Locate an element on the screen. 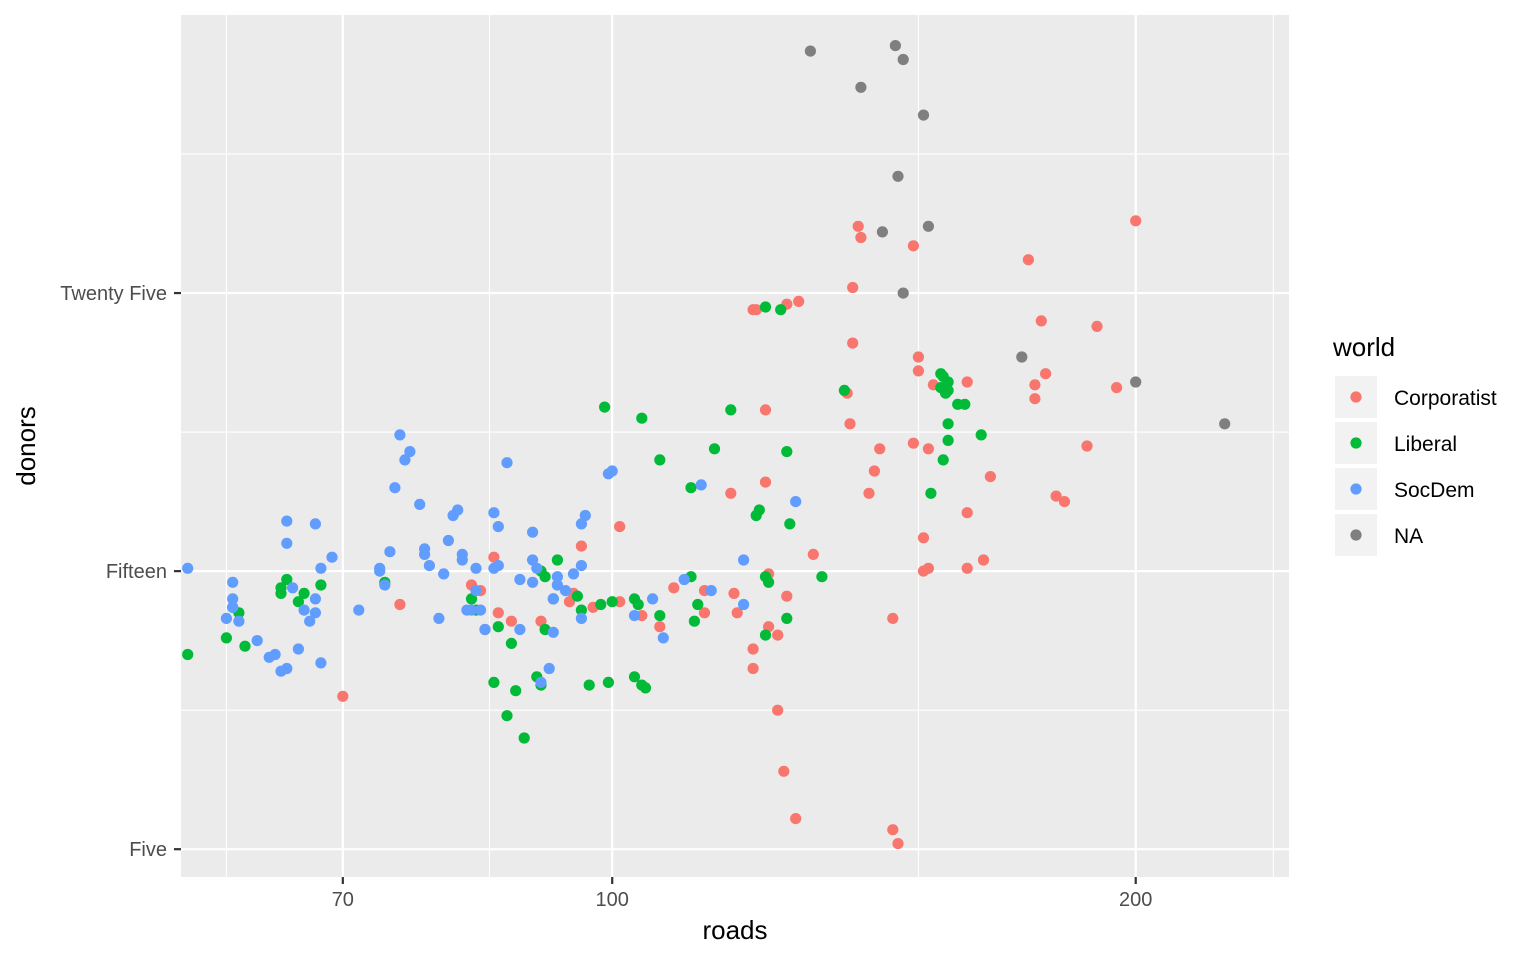 This screenshot has width=1536, height=960. legend-swatch-socdem is located at coordinates (1356, 489).